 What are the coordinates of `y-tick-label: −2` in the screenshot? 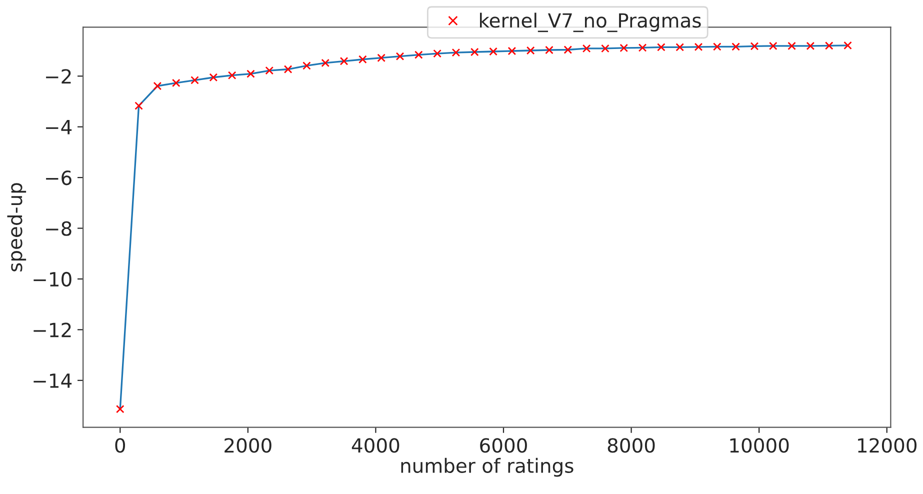 It's located at (58, 76).